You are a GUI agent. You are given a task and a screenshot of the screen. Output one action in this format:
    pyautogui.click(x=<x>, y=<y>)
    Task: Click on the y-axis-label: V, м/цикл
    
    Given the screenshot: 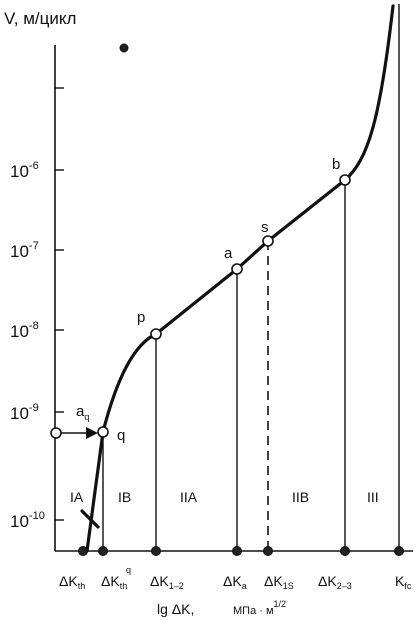 What is the action you would take?
    pyautogui.click(x=40, y=18)
    